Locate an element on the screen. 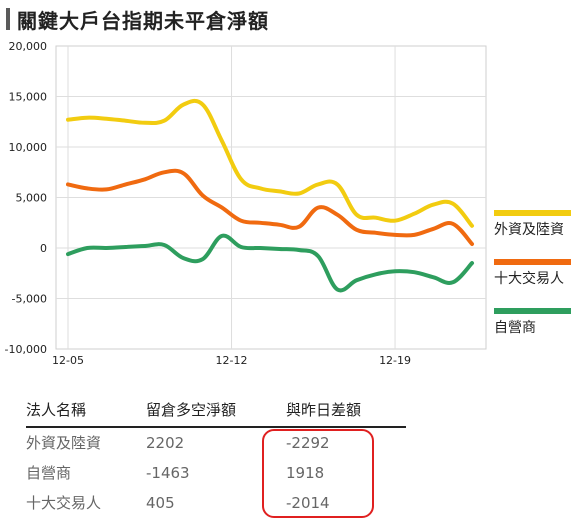 The image size is (579, 519). page-title: 關鍵大戶台指期未平倉淨額 is located at coordinates (143, 20).